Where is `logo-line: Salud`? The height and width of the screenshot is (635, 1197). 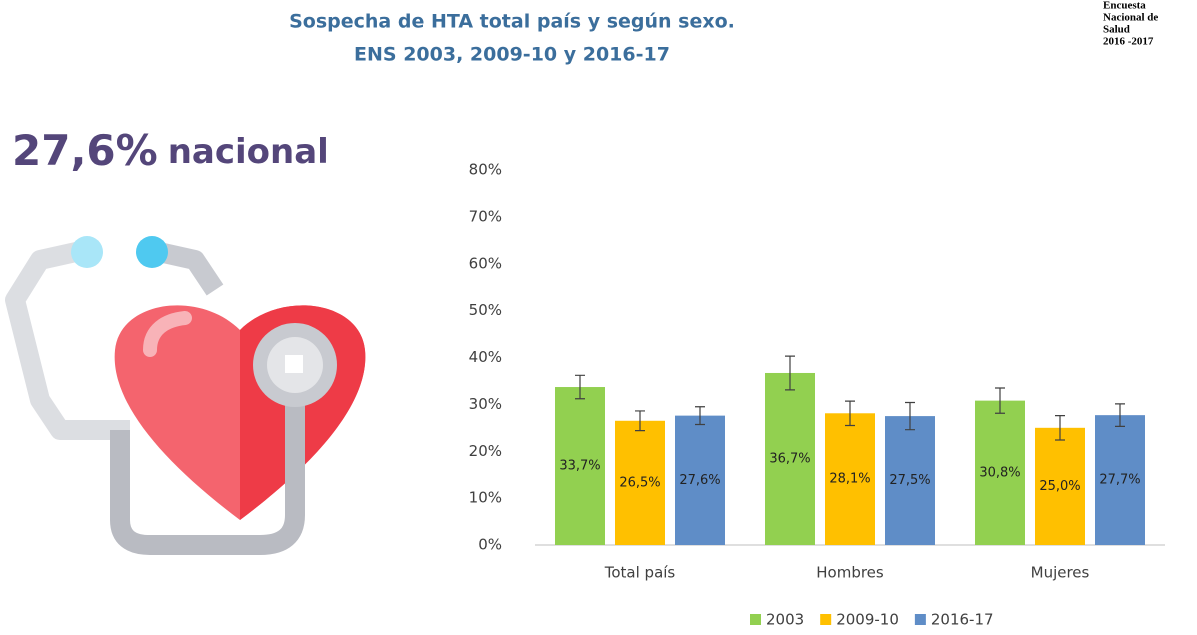
logo-line: Salud is located at coordinates (1116, 30).